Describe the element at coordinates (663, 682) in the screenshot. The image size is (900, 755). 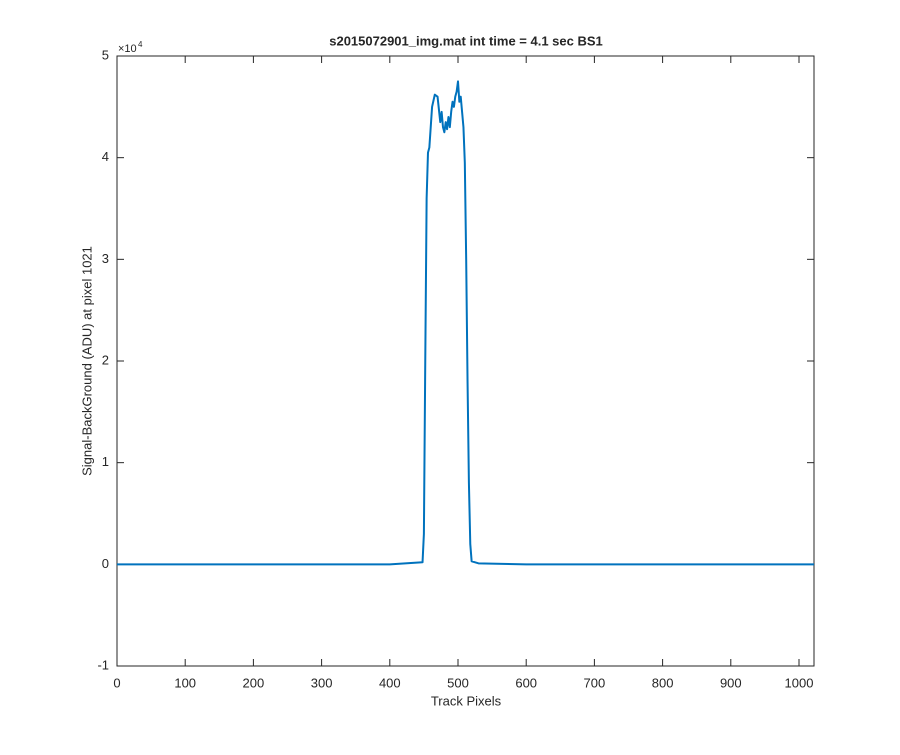
I see `x-tick-label: 800` at that location.